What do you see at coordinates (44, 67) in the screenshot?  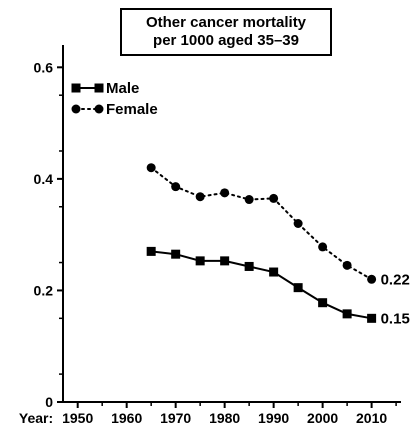 I see `y-tick-label: 0.6` at bounding box center [44, 67].